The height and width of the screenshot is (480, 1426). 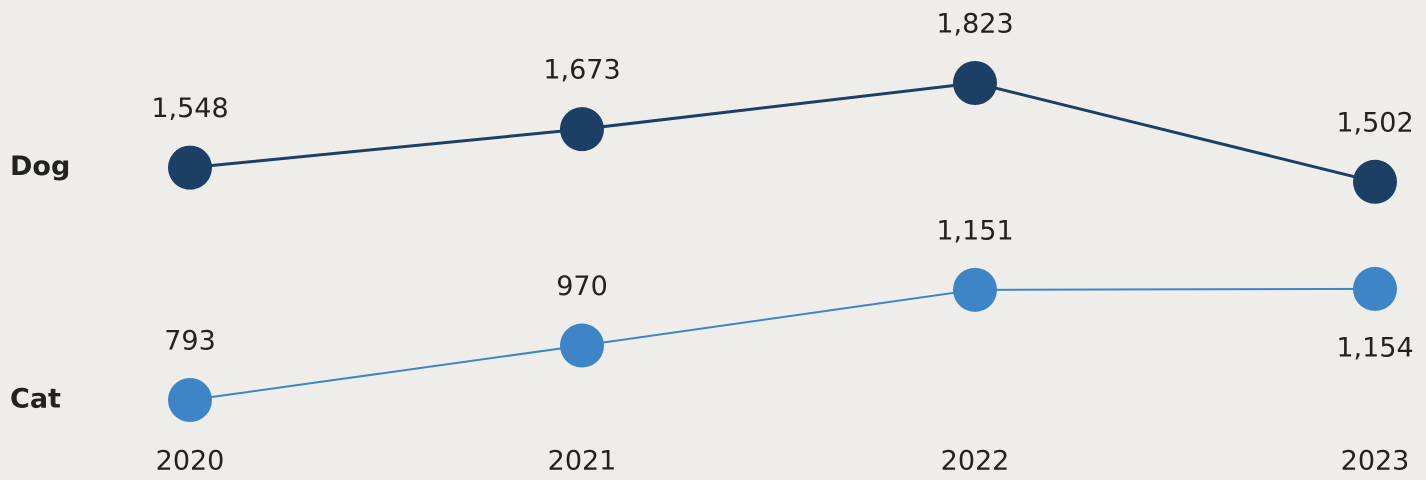 What do you see at coordinates (975, 461) in the screenshot?
I see `x-tick-label: 2022` at bounding box center [975, 461].